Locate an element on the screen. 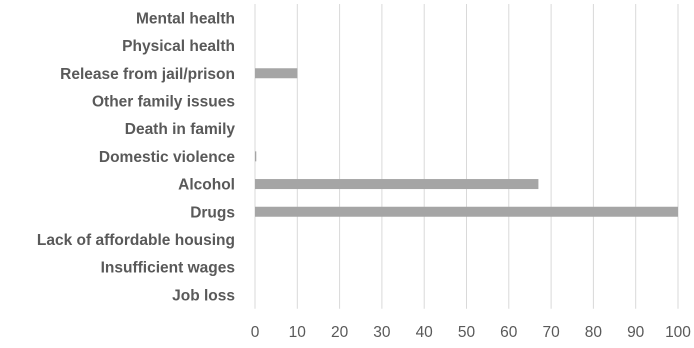 This screenshot has height=348, width=694. bar-drugs is located at coordinates (466, 211).